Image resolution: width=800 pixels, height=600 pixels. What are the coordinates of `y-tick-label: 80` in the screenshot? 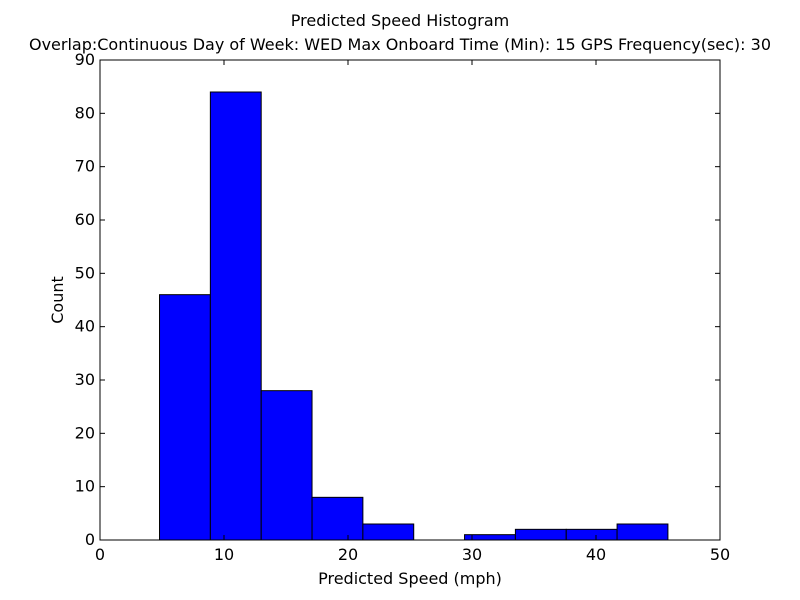 It's located at (85, 112).